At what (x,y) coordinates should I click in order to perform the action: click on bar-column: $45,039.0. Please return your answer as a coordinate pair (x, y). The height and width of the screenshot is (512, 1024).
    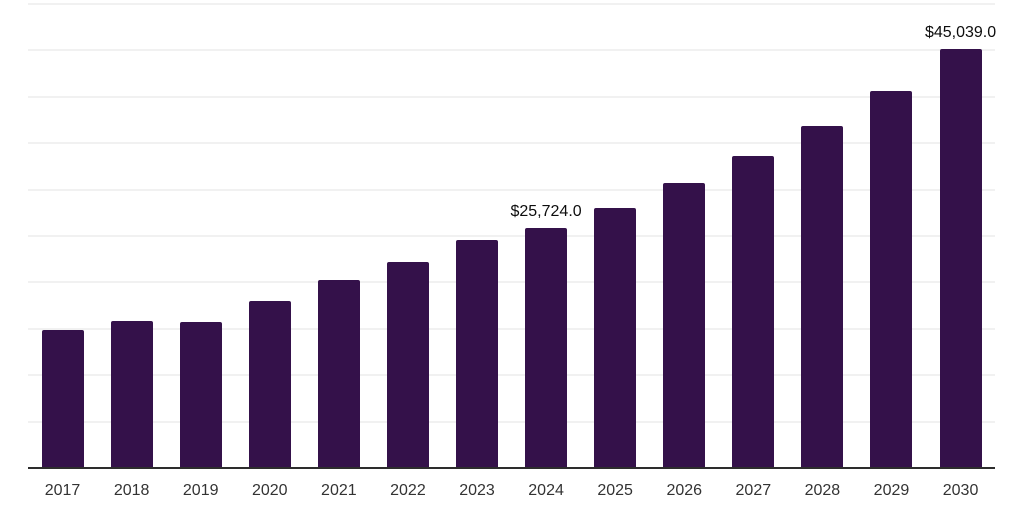
    Looking at the image, I should click on (960, 235).